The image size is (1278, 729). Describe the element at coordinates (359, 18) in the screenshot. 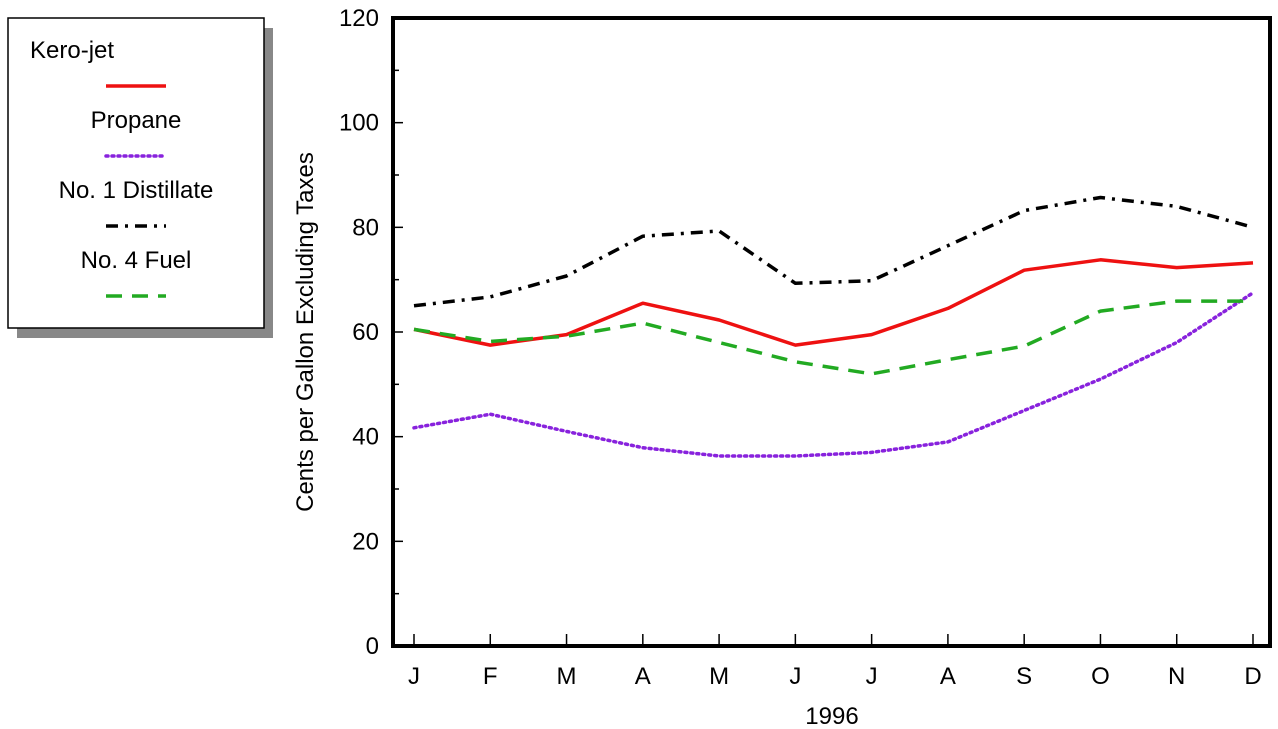

I see `y-tick-label: 120` at that location.